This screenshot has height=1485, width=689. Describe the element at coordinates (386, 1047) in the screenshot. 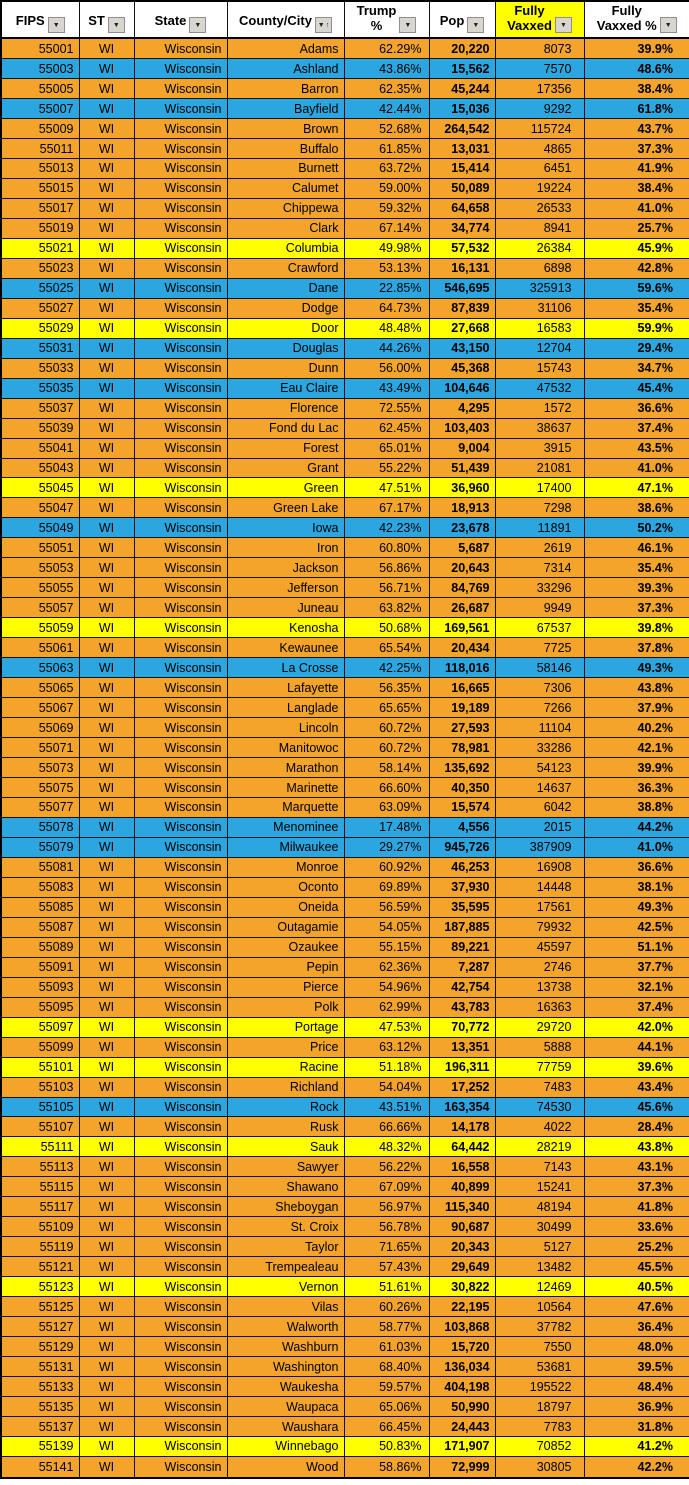

I see `cell-trump-pct: 63.12%` at that location.